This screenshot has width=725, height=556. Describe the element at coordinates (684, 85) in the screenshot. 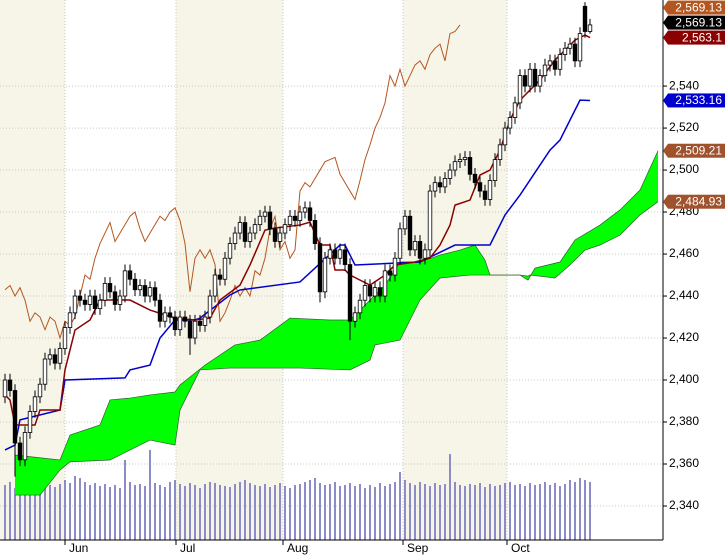

I see `y-tick-label: 2,540` at that location.